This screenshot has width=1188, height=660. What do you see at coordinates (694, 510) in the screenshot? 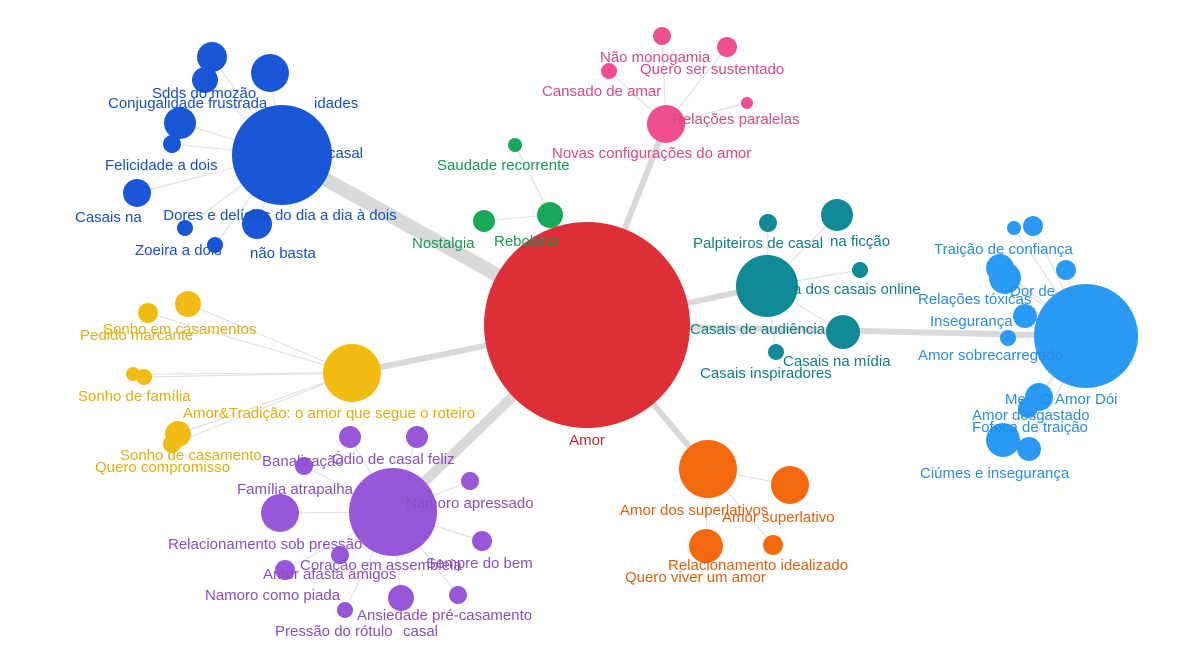
I see `label-hub-orange: Amor dos superlativos` at bounding box center [694, 510].